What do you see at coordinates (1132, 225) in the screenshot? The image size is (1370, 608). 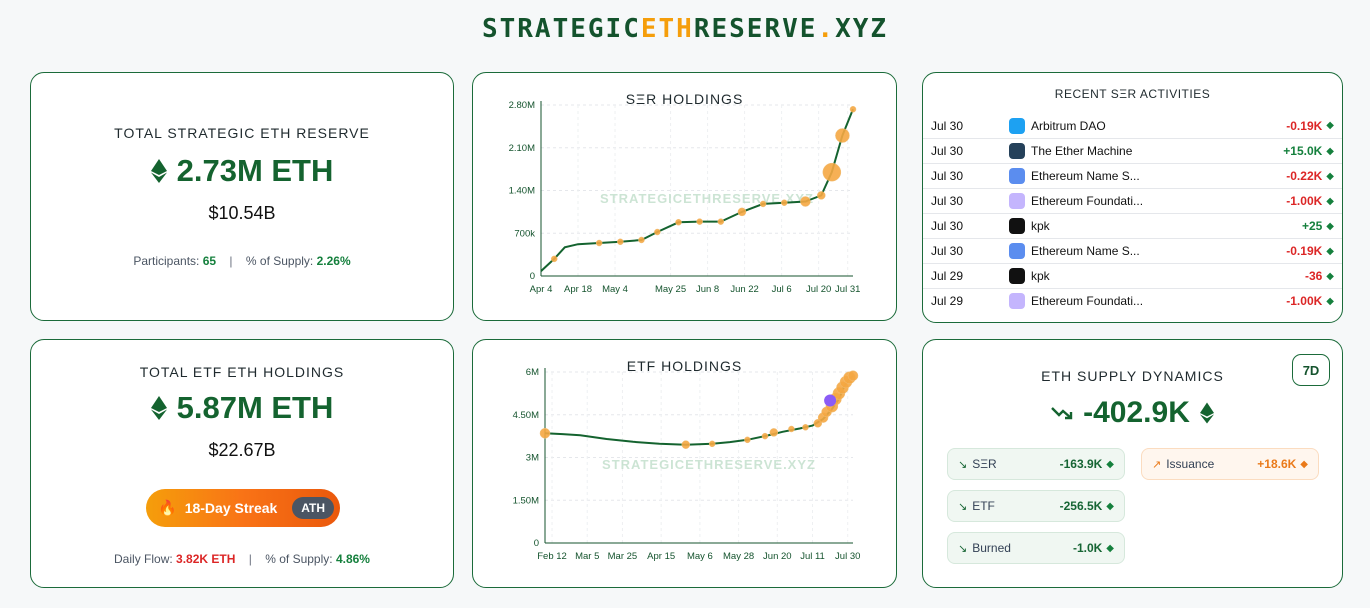 I see `activity-row: Jul 30 kpk +25 ◆` at bounding box center [1132, 225].